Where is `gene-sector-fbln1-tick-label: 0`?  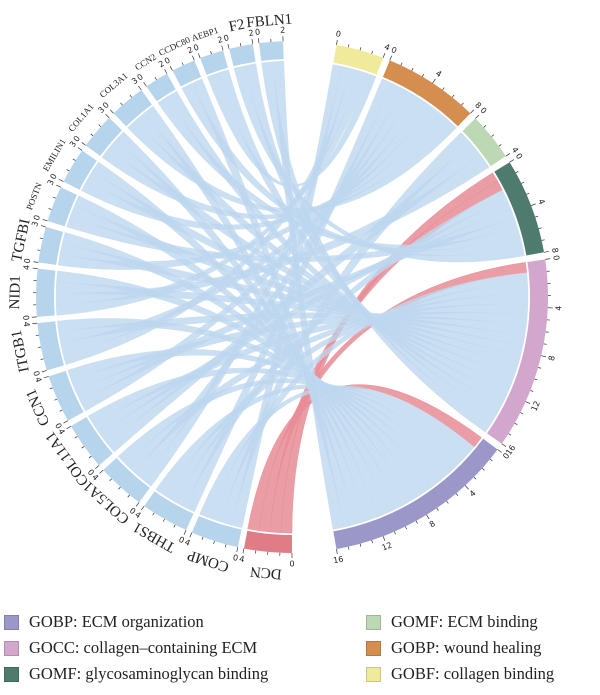 gene-sector-fbln1-tick-label: 0 is located at coordinates (257, 32).